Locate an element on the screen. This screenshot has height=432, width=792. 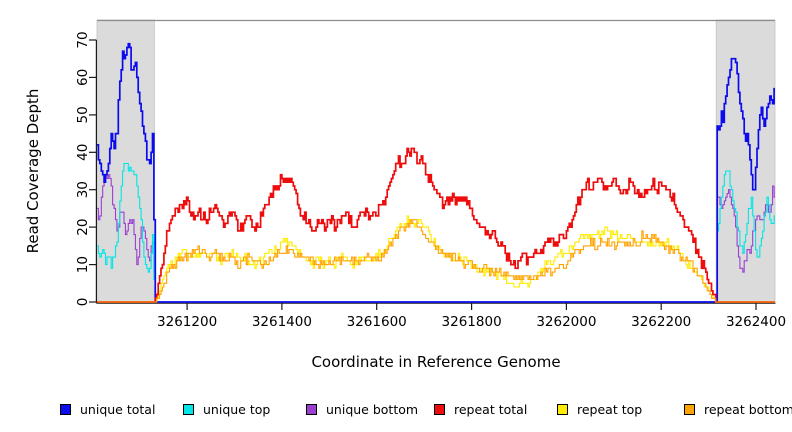
legend-label: unique bottom is located at coordinates (372, 409).